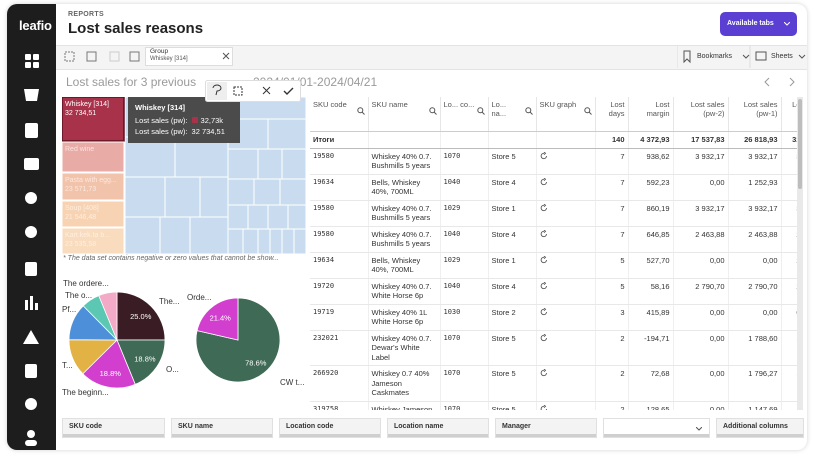  I want to click on totals-cell: 4 372,93, so click(651, 140).